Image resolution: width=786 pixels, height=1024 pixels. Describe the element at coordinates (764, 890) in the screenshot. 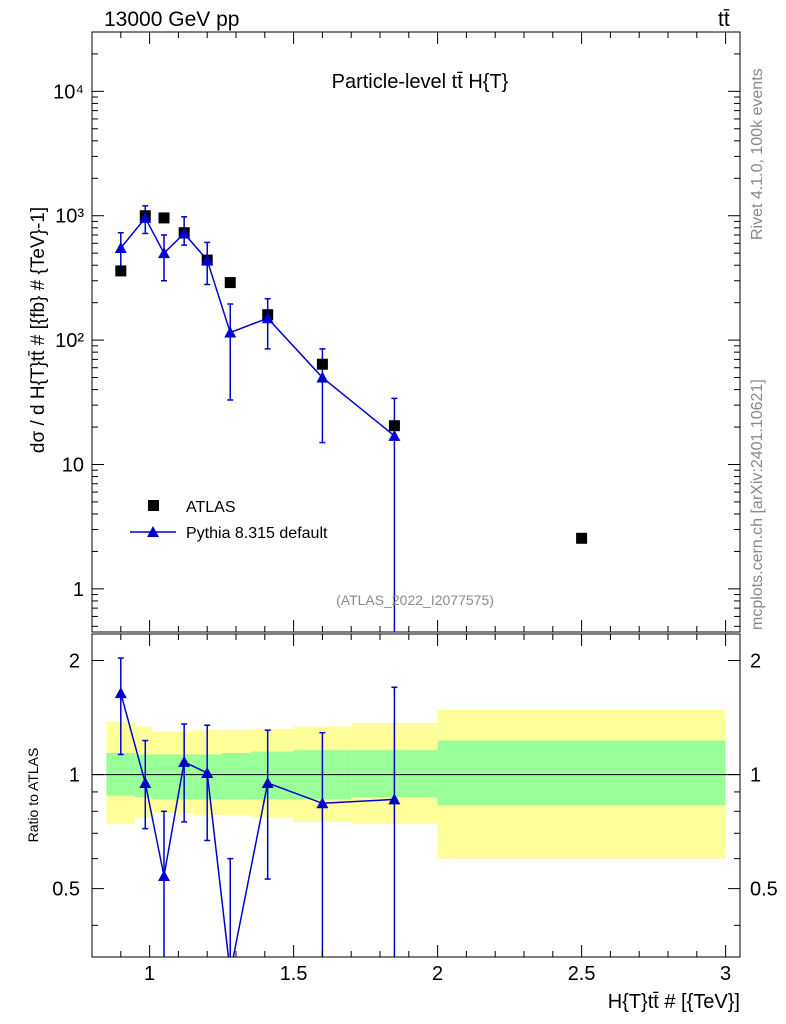

I see `ratio-y-tick-label-right: 0.5` at that location.